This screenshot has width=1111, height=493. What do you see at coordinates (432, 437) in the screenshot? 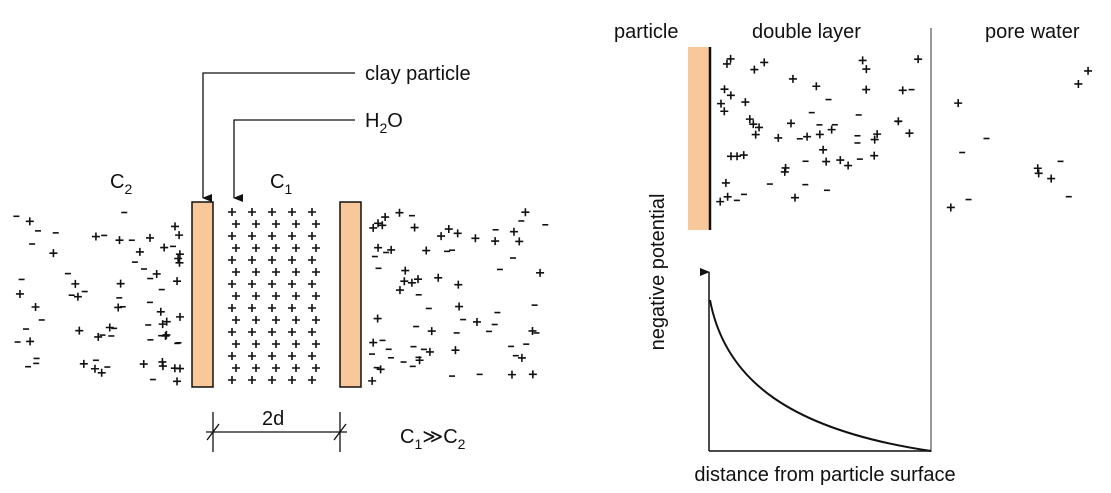
I see `label-part: ≫` at bounding box center [432, 437].